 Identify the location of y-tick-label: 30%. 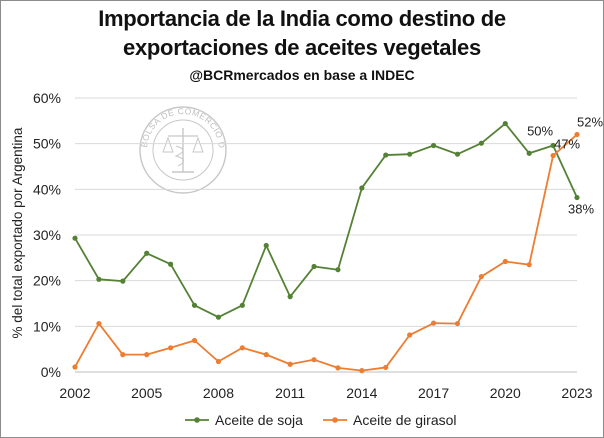
(47, 235).